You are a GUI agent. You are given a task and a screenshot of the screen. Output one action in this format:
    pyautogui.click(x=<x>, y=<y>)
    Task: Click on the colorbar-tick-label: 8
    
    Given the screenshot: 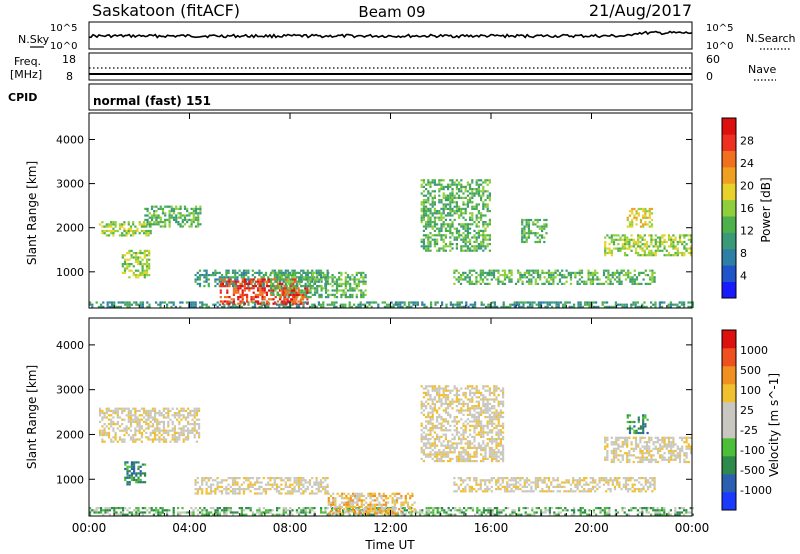 What is the action you would take?
    pyautogui.click(x=743, y=253)
    